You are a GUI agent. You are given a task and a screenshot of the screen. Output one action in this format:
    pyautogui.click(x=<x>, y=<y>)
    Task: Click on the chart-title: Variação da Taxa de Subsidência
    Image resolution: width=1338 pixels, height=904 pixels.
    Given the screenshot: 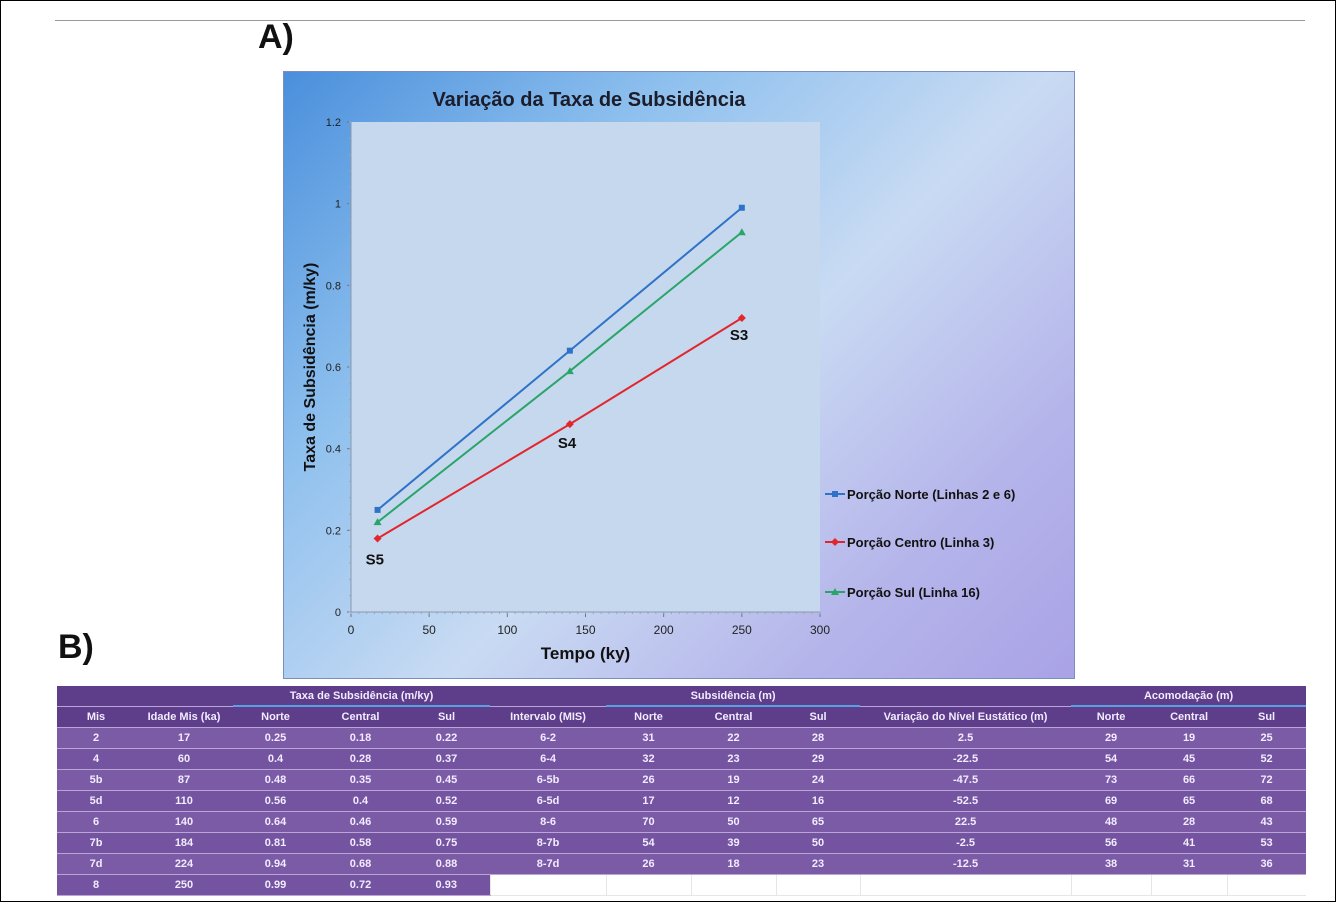 What is the action you would take?
    pyautogui.click(x=589, y=100)
    